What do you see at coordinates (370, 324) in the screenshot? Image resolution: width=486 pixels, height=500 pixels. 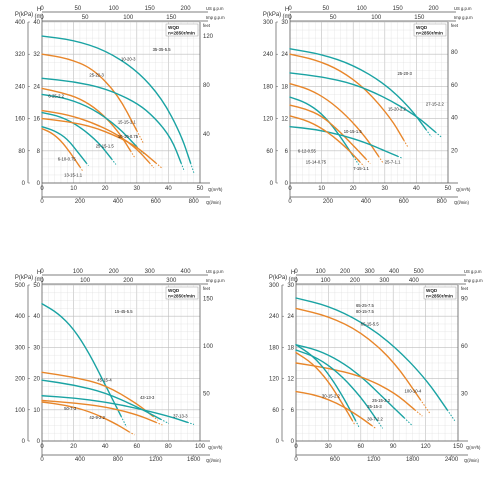 I see `curve-label: 65-15-5.5` at bounding box center [370, 324].